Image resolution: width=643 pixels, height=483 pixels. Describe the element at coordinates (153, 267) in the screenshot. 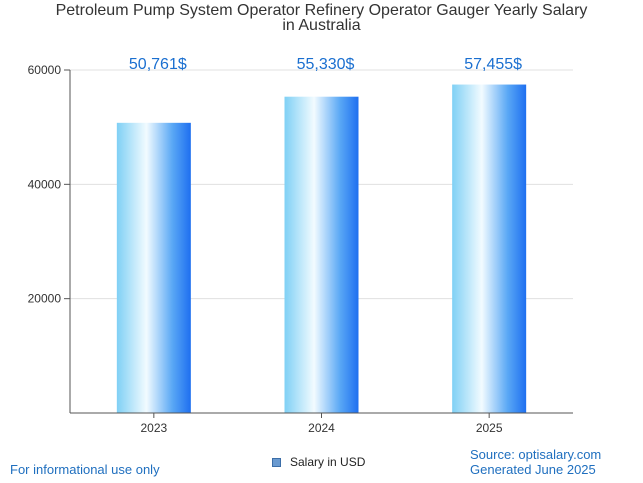

I see `bar-2023` at that location.